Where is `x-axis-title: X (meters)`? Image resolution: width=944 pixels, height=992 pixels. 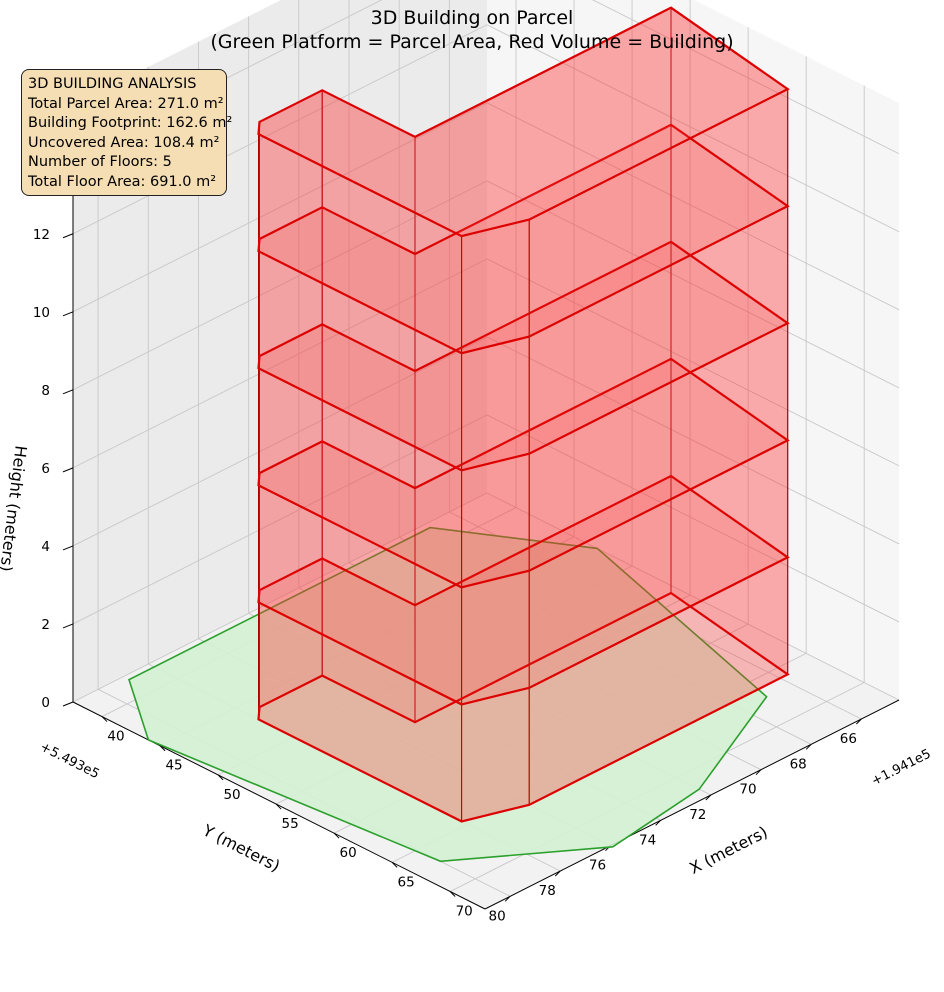
x-axis-title: X (meters) is located at coordinates (728, 850).